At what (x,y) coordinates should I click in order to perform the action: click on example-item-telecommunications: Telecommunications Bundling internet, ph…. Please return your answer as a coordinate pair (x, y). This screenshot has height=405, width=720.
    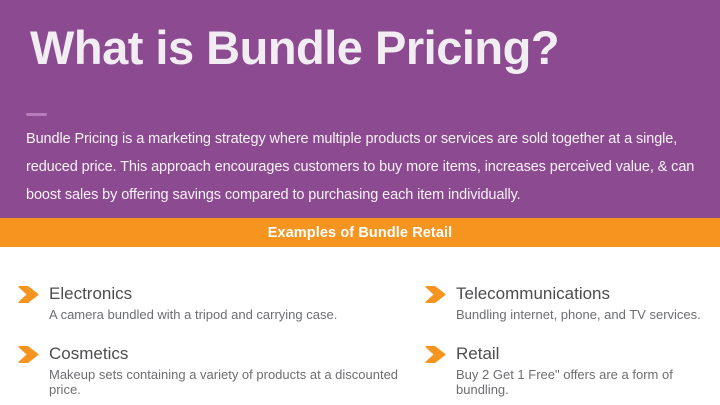
    Looking at the image, I should click on (572, 303).